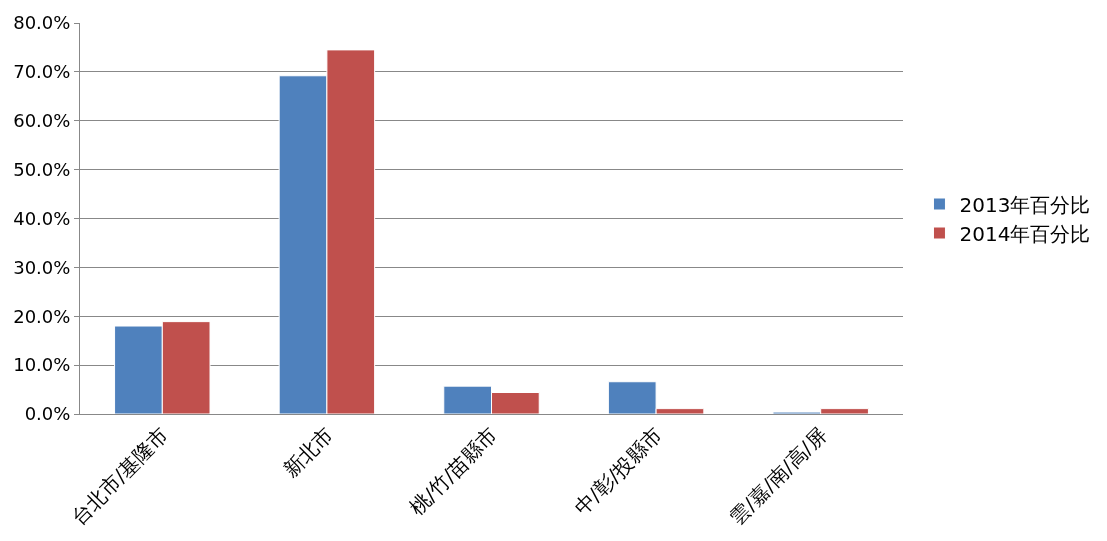 The width and height of the screenshot is (1107, 541). What do you see at coordinates (119, 476) in the screenshot?
I see `x-tick-label: 台北市/基隆市` at bounding box center [119, 476].